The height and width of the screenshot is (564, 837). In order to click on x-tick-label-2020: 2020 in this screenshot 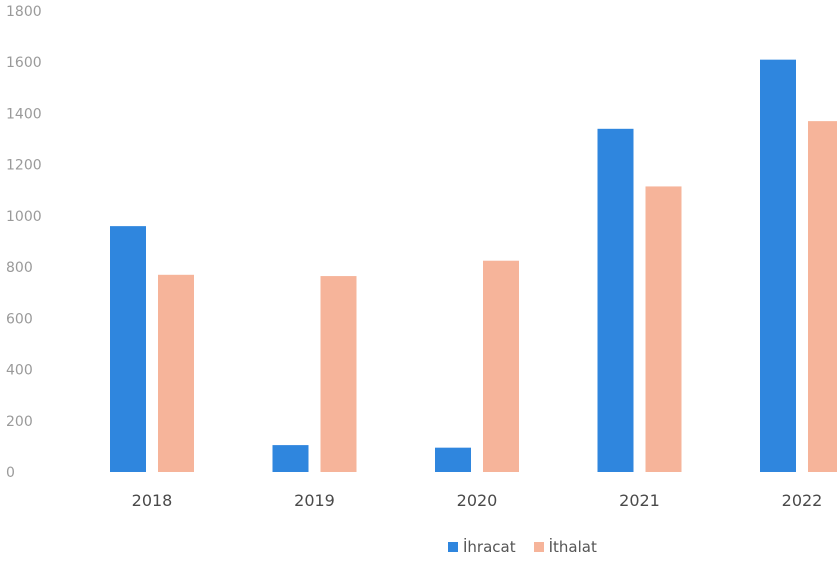, I will do `click(477, 500)`.